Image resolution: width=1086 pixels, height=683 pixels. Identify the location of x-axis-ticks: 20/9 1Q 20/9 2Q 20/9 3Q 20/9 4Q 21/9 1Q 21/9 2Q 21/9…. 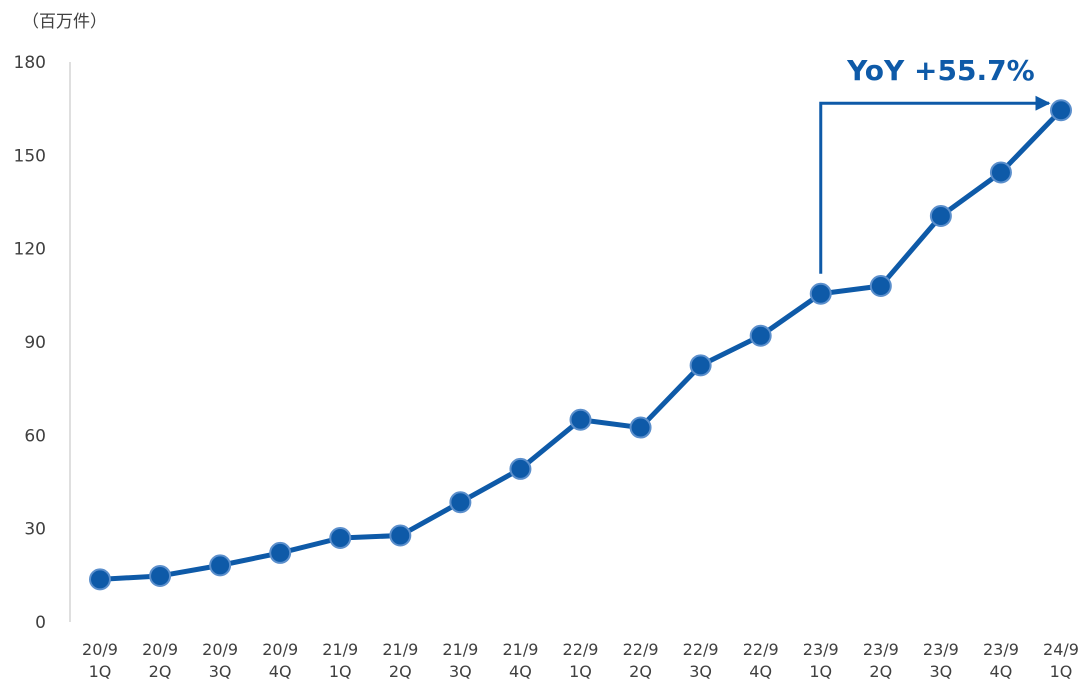
(580, 660).